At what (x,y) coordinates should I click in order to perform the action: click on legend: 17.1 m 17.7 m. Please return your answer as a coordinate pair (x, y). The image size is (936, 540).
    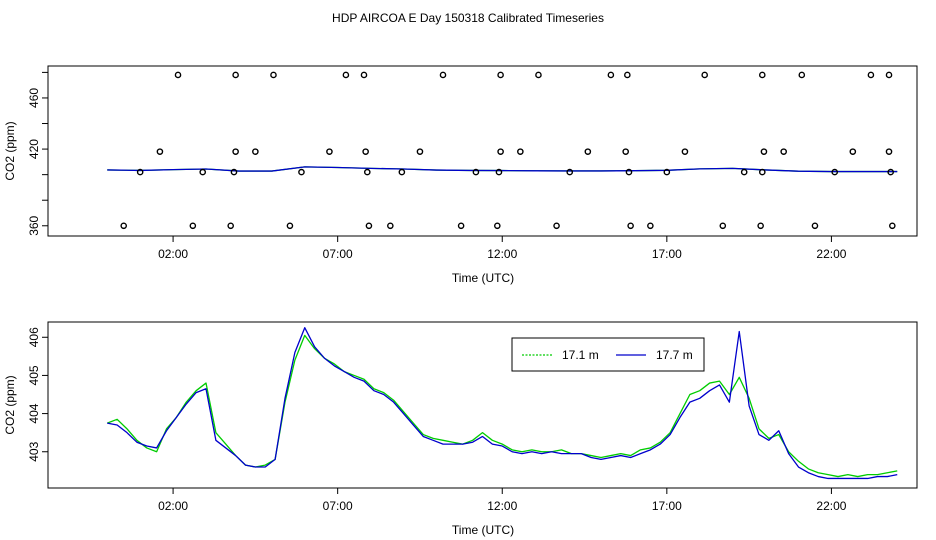
    Looking at the image, I should click on (608, 354).